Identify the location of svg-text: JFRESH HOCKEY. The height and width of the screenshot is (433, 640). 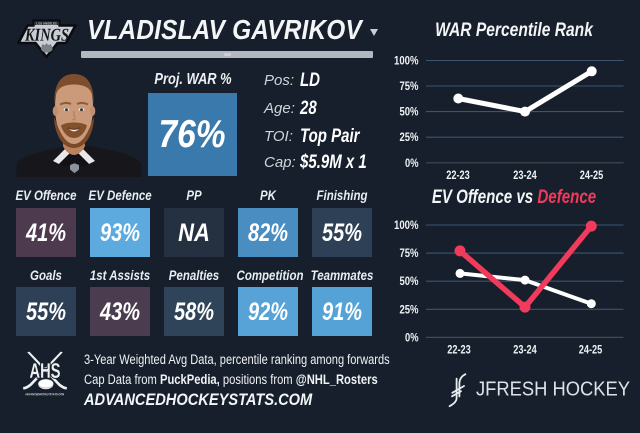
(553, 390).